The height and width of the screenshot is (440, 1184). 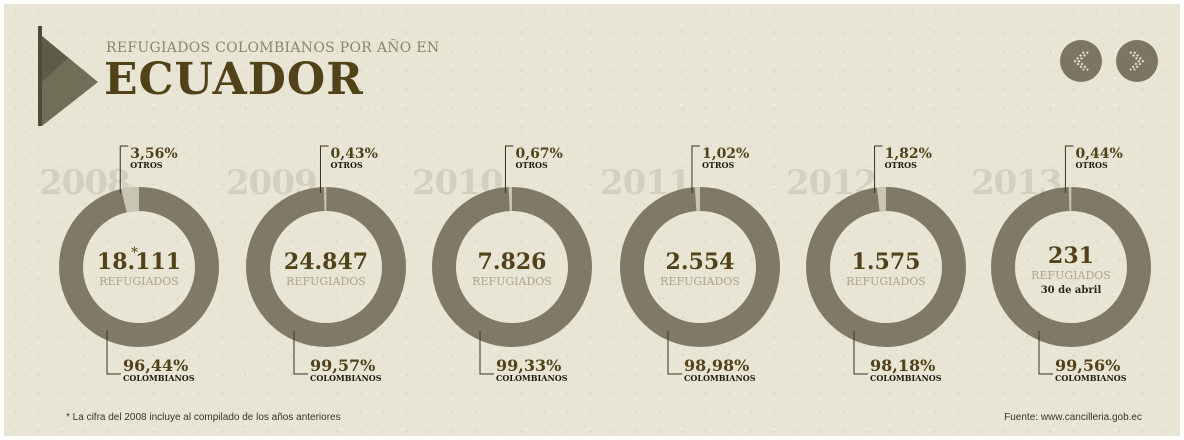 What do you see at coordinates (886, 262) in the screenshot?
I see `refugee-count: 1.575` at bounding box center [886, 262].